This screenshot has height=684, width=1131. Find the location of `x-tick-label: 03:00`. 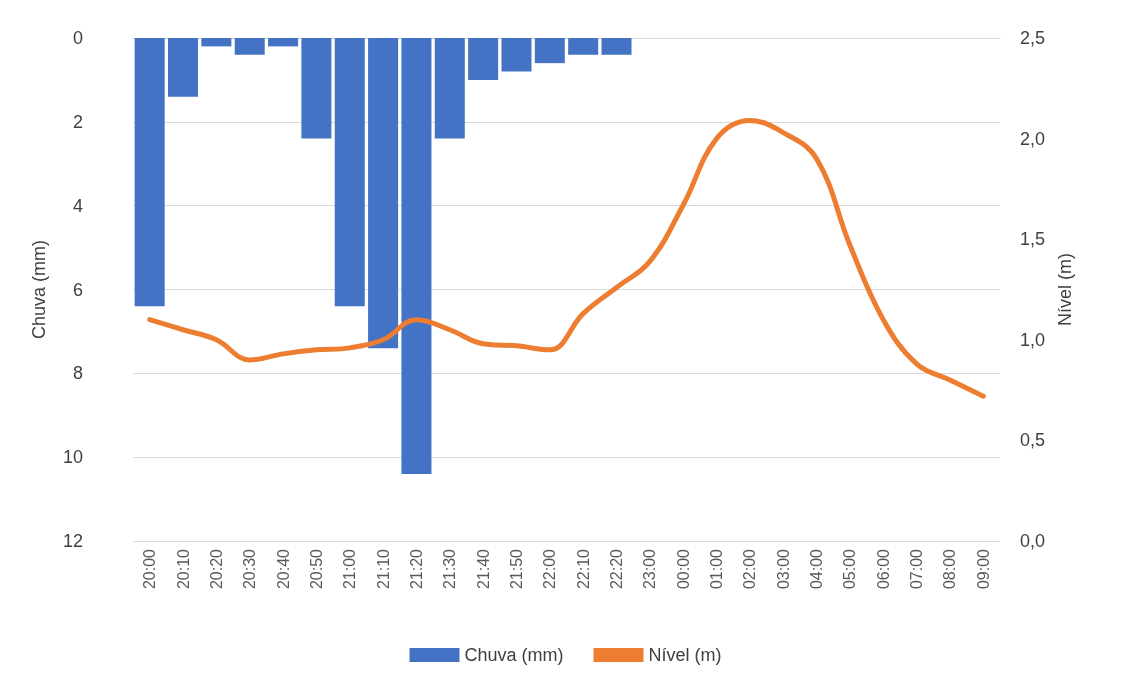

x-tick-label: 03:00 is located at coordinates (783, 569).